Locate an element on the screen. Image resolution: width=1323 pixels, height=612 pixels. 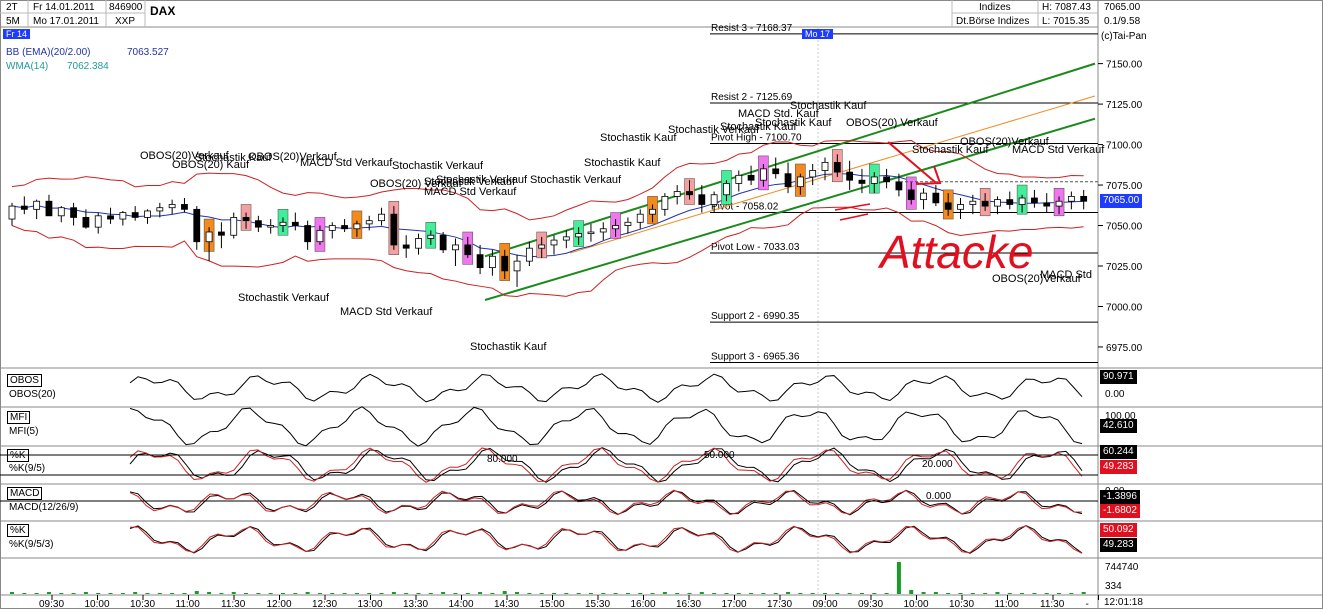
pivot-level-label: Pivot - 7058.02 is located at coordinates (745, 207).